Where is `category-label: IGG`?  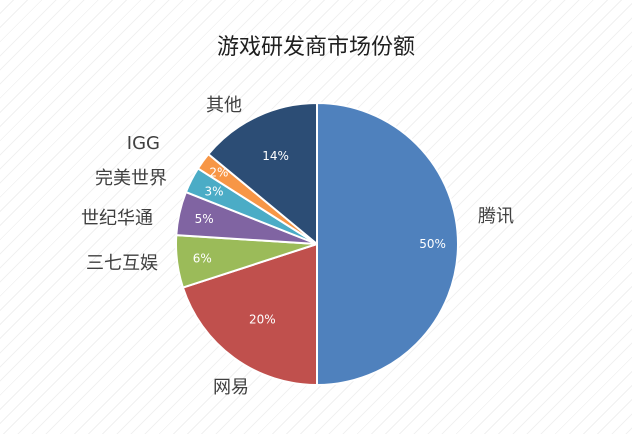 category-label: IGG is located at coordinates (143, 143).